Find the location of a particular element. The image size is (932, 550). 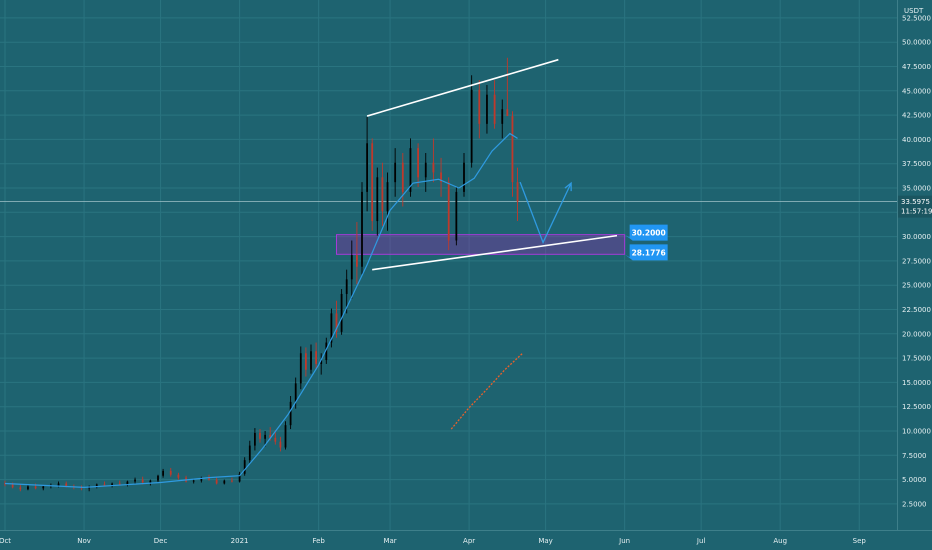

lower-trendline is located at coordinates (495, 252).